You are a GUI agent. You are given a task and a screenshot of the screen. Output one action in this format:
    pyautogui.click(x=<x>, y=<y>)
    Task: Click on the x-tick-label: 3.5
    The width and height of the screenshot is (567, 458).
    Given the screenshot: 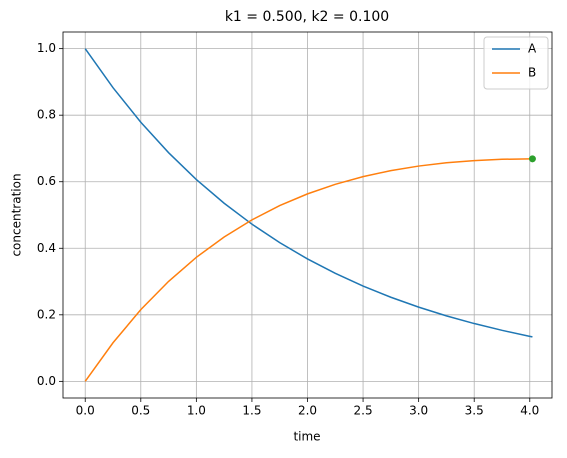 What is the action you would take?
    pyautogui.click(x=474, y=411)
    